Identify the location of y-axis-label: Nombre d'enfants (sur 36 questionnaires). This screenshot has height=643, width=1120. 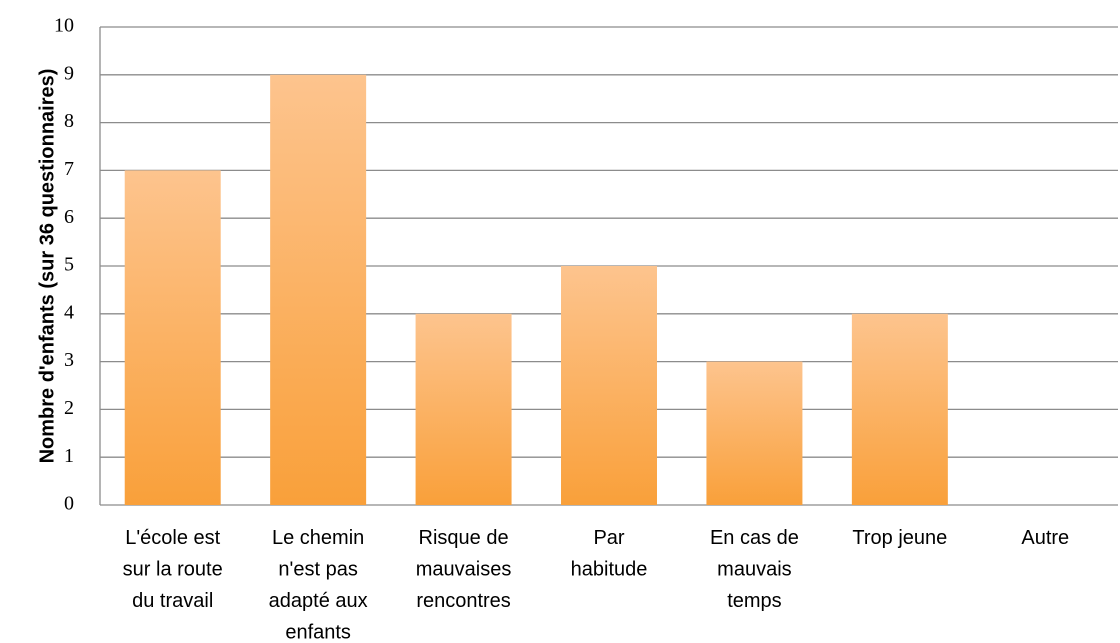
(47, 266).